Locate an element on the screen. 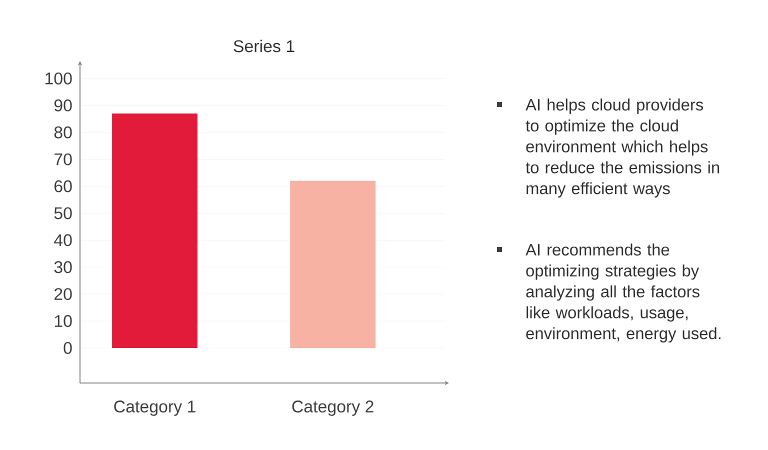  chart-title: Series 1 is located at coordinates (264, 46).